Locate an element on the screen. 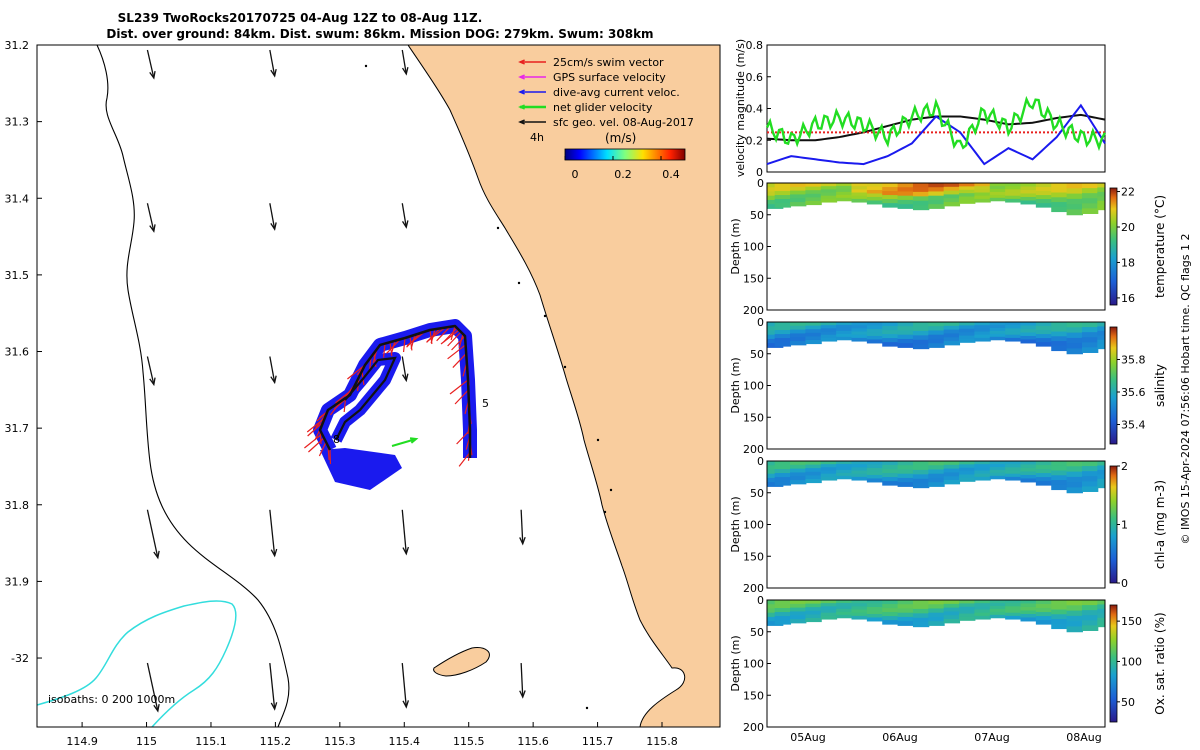 This screenshot has width=1200, height=750. depth-tick: 50 is located at coordinates (757, 354).